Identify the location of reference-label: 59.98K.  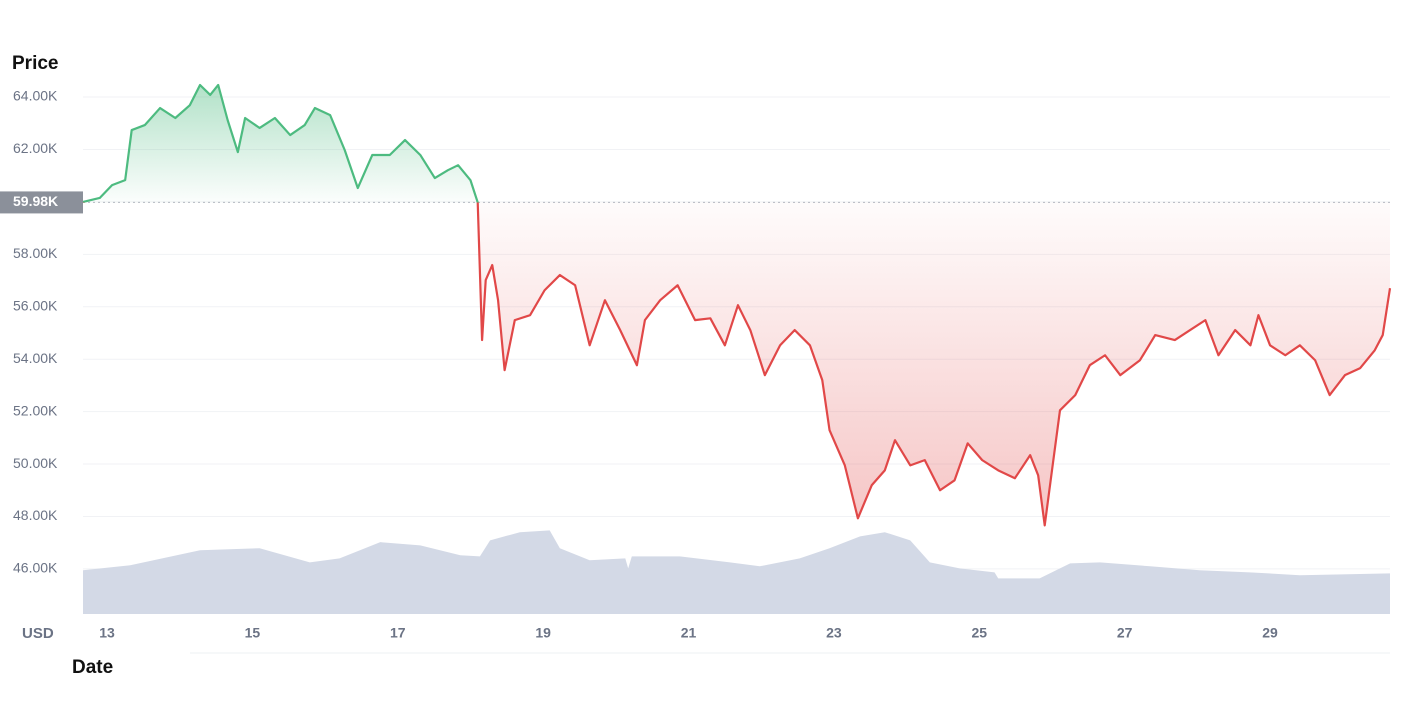
(35, 201).